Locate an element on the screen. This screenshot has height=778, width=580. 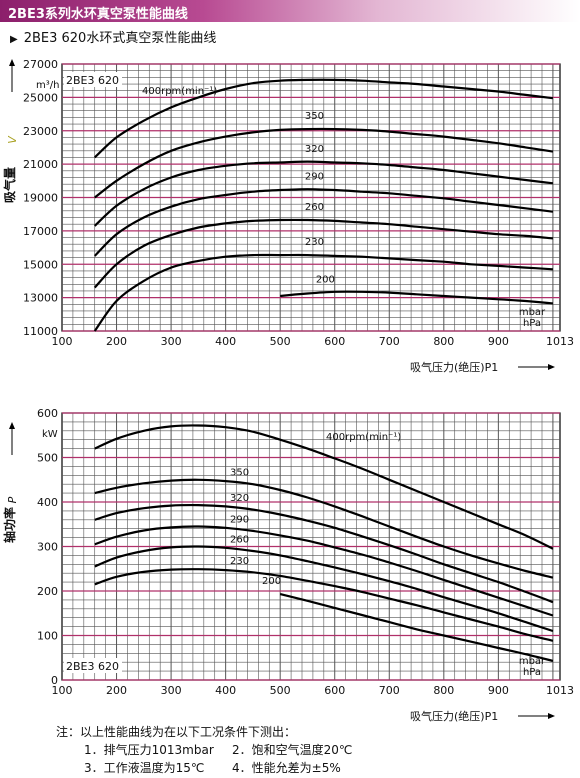
y-tick-label: 13000 is located at coordinates (40, 298).